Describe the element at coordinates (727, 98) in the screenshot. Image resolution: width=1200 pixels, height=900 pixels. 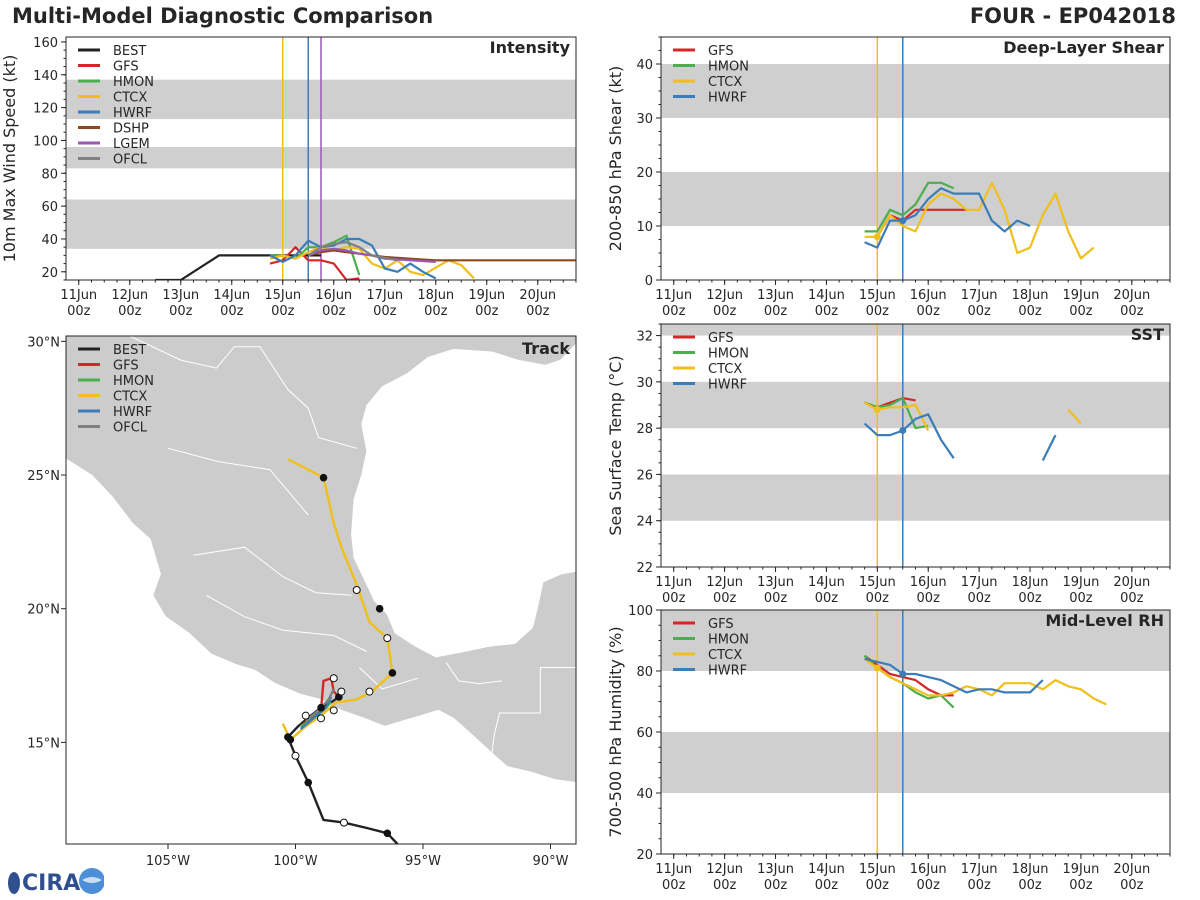
I see `legend-label-shear-hwrf: HWRF` at that location.